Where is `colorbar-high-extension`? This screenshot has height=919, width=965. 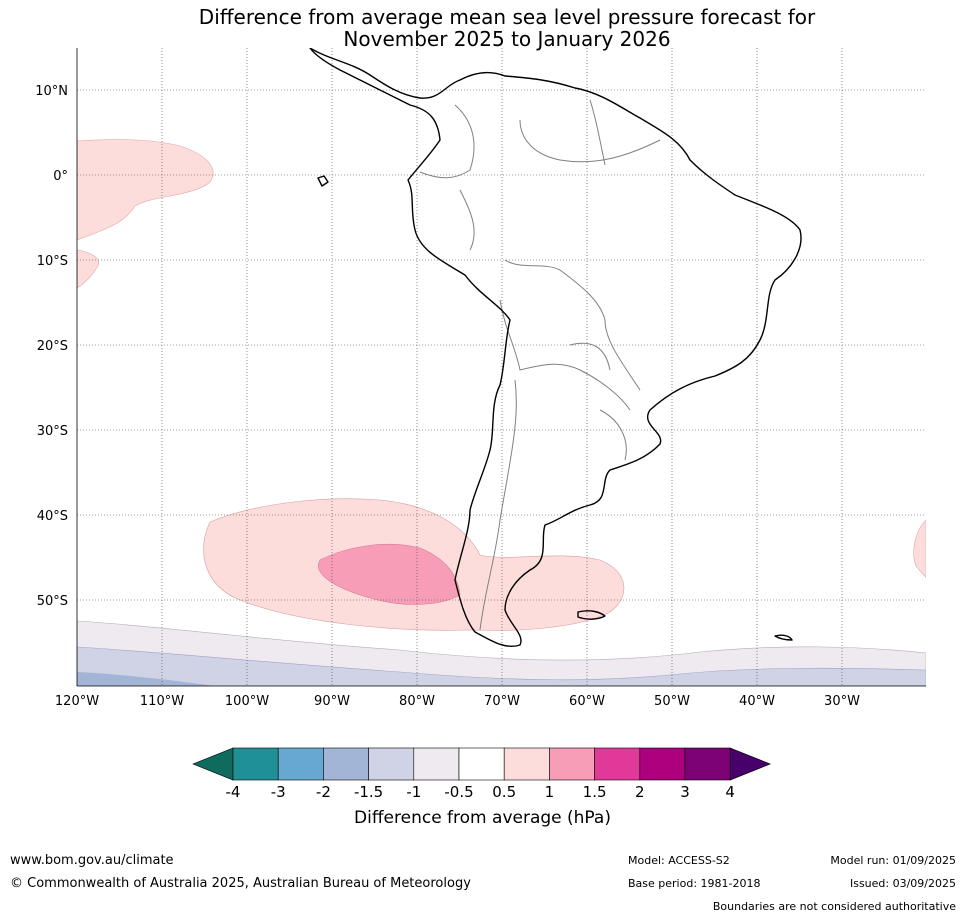 colorbar-high-extension is located at coordinates (750, 764).